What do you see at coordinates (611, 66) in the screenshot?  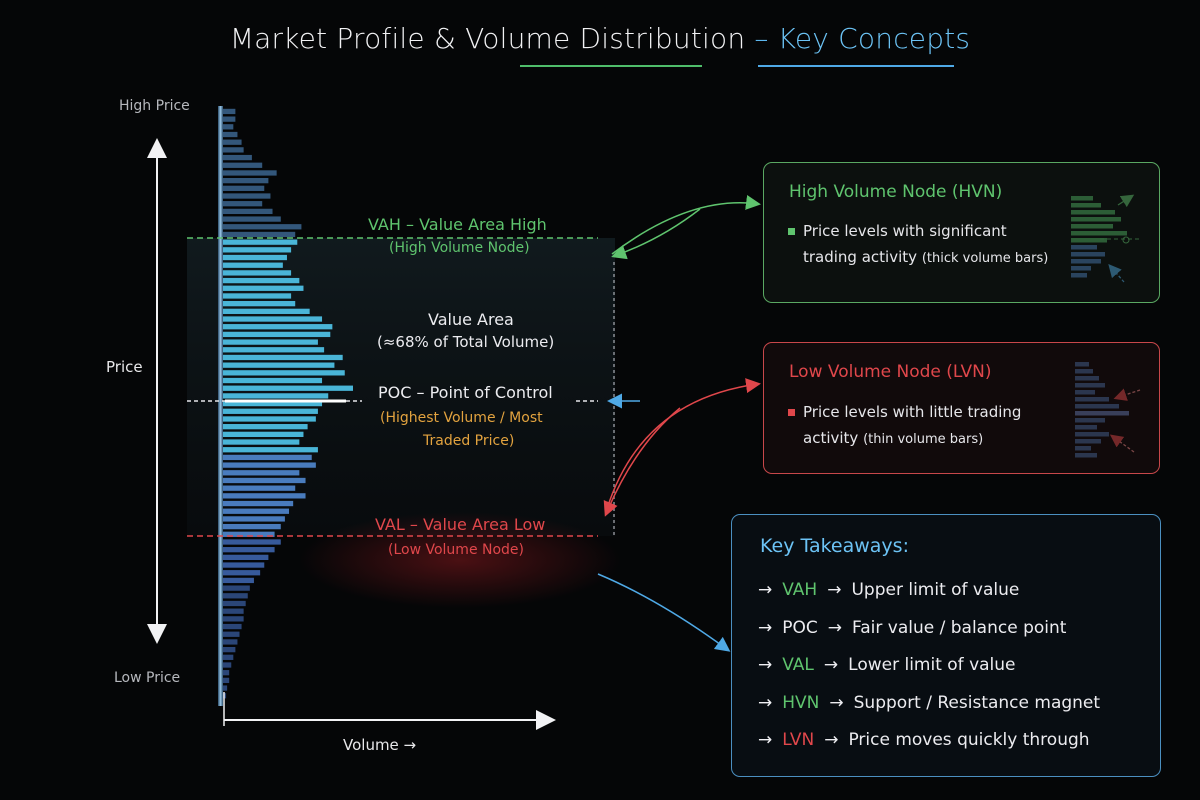 I see `title-underline-green` at bounding box center [611, 66].